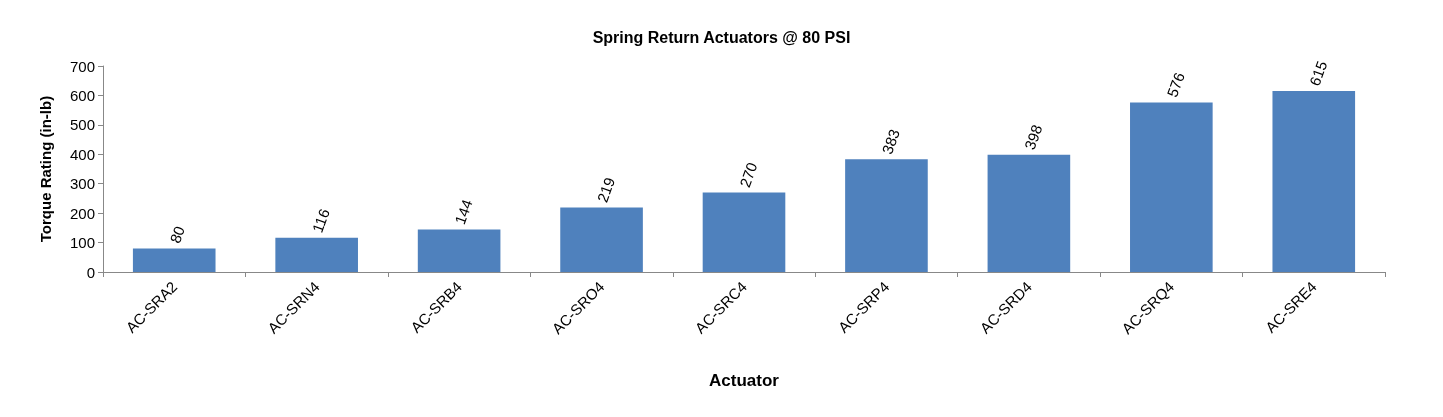  I want to click on data-label: 116, so click(320, 220).